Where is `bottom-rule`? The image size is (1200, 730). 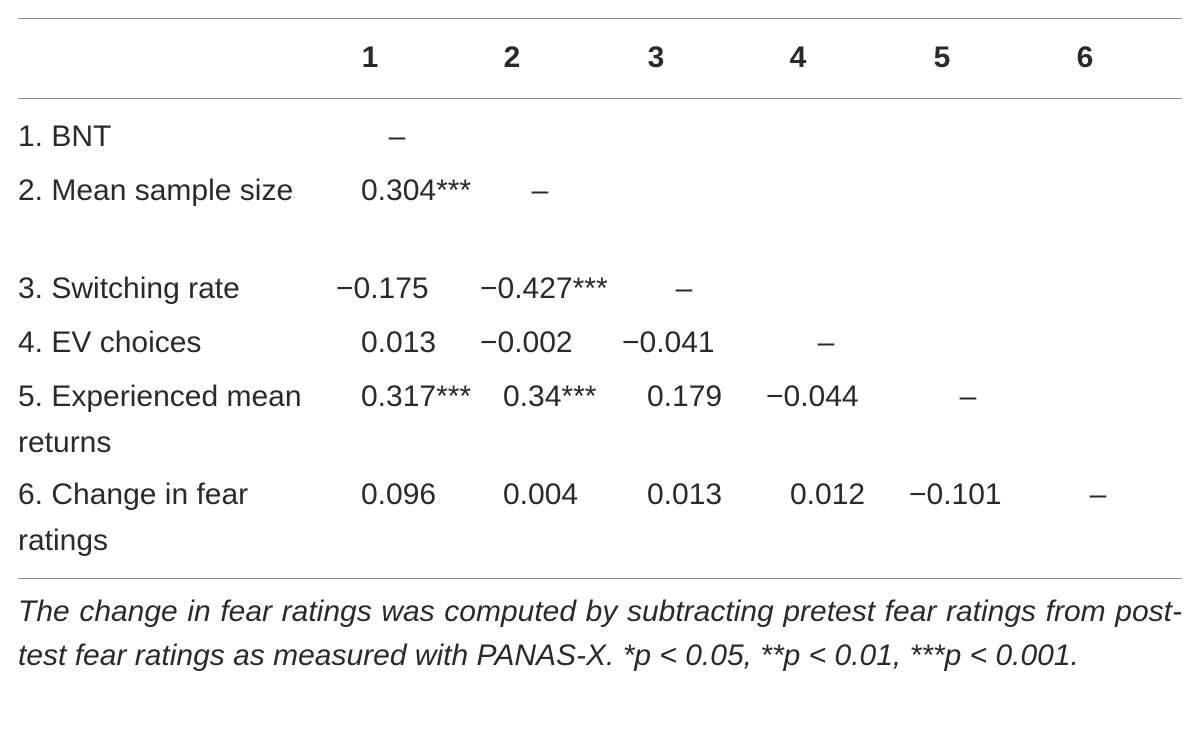
bottom-rule is located at coordinates (600, 578).